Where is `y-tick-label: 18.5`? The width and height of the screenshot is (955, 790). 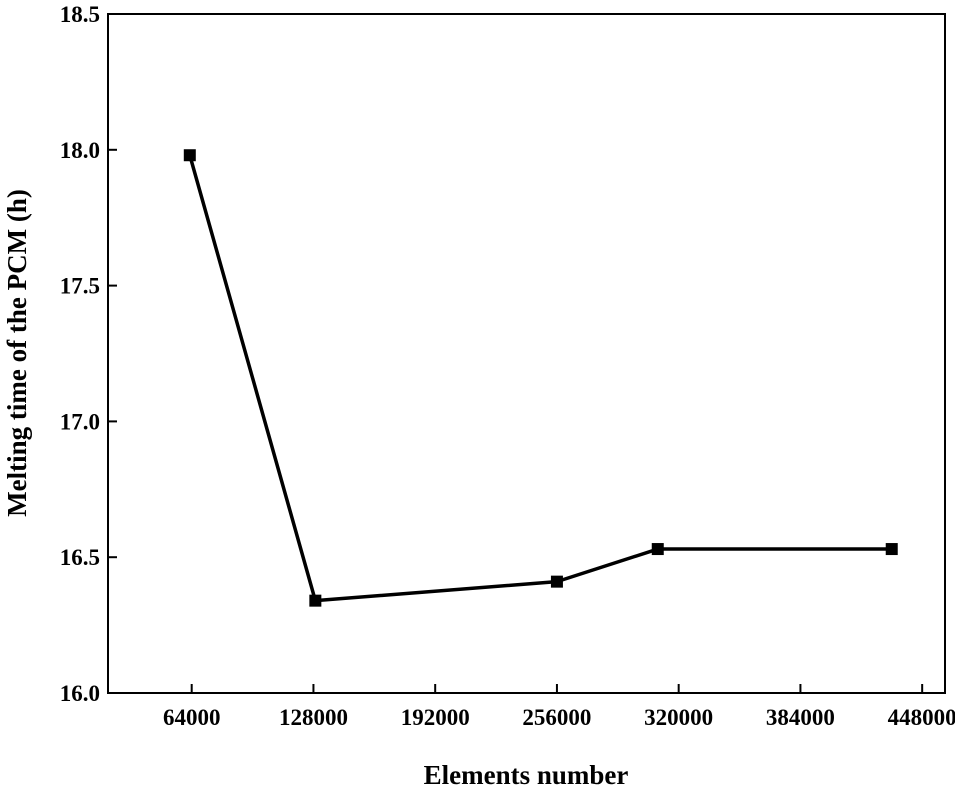 y-tick-label: 18.5 is located at coordinates (80, 14).